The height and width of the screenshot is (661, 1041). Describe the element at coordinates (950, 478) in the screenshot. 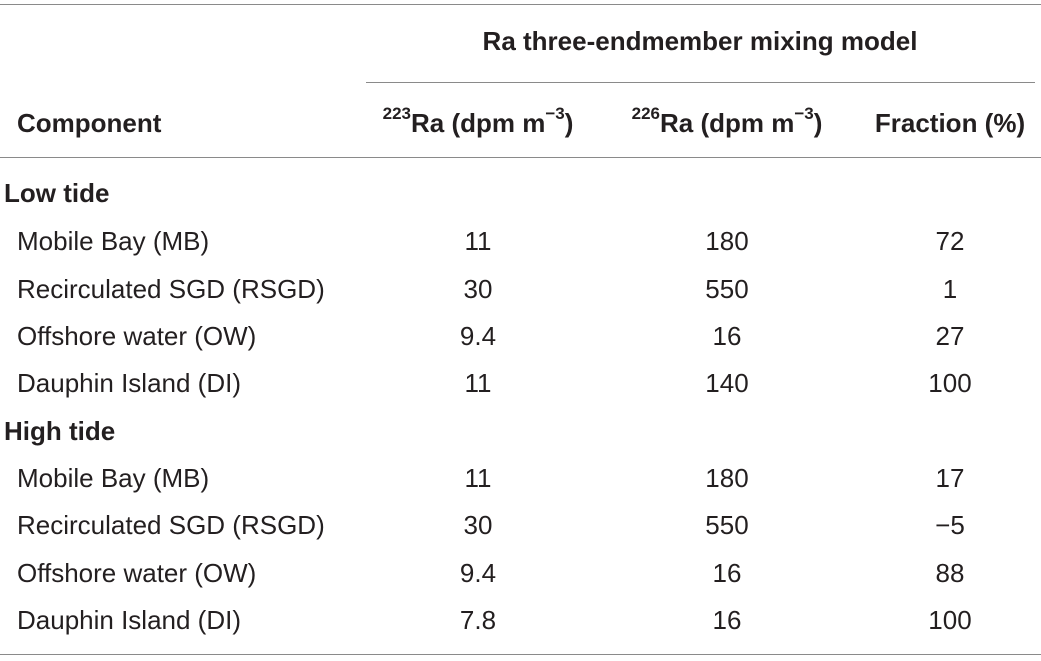

I see `row-fraction: 17` at that location.